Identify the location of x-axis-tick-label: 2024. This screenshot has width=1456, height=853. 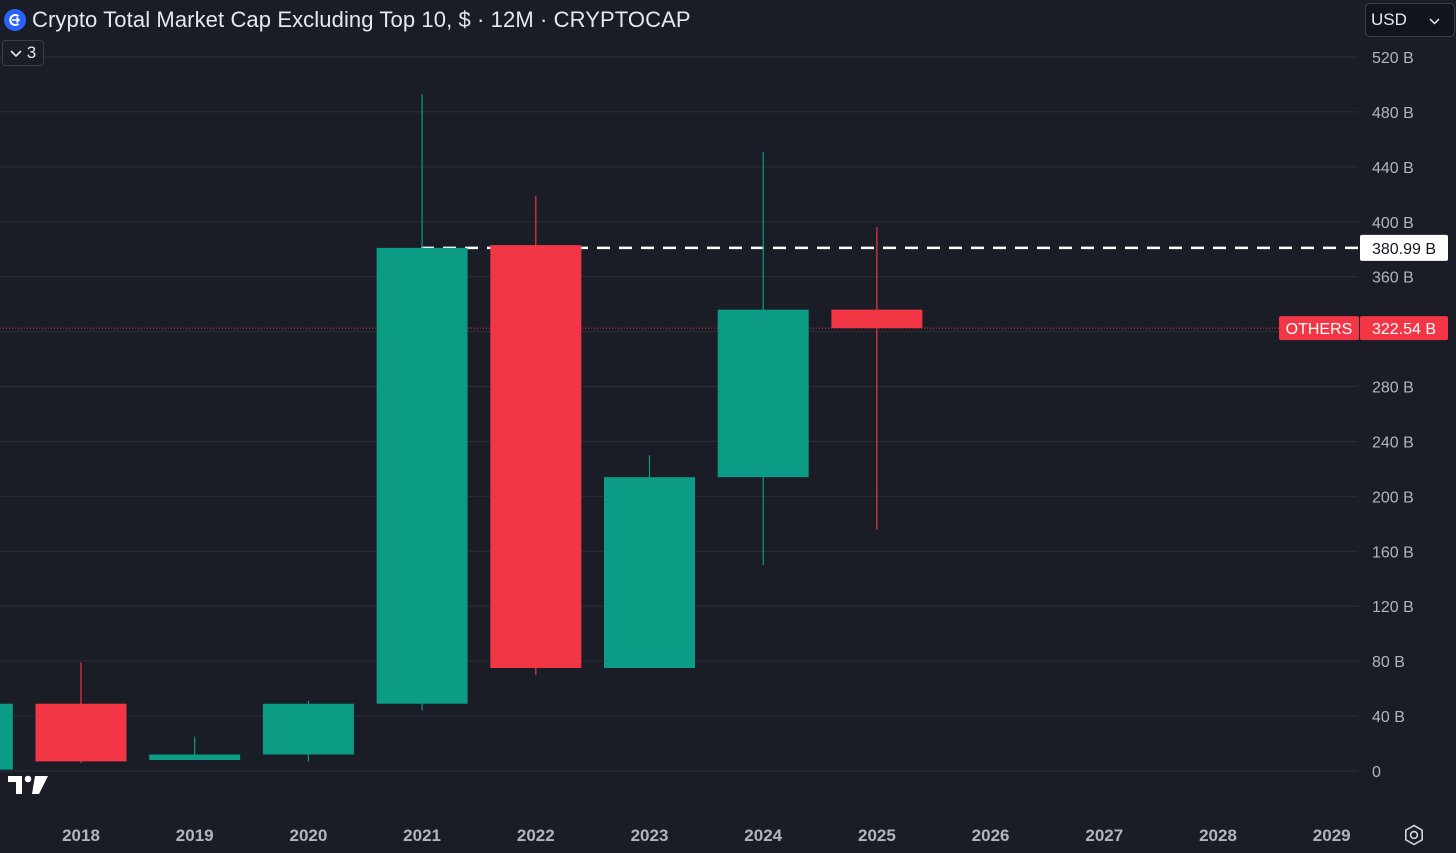
(763, 835).